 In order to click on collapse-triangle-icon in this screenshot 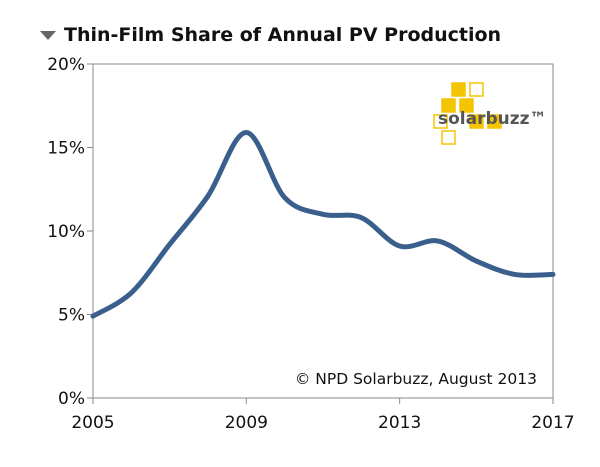, I will do `click(48, 35)`.